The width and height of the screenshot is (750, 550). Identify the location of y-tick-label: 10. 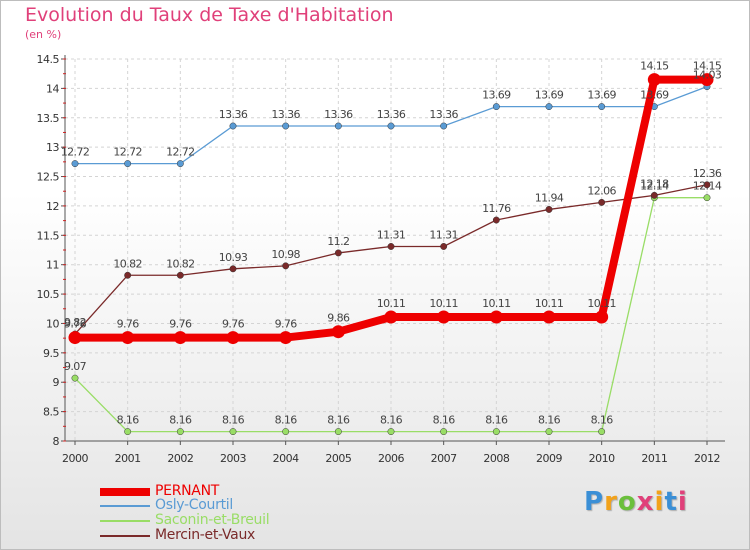
(52, 323).